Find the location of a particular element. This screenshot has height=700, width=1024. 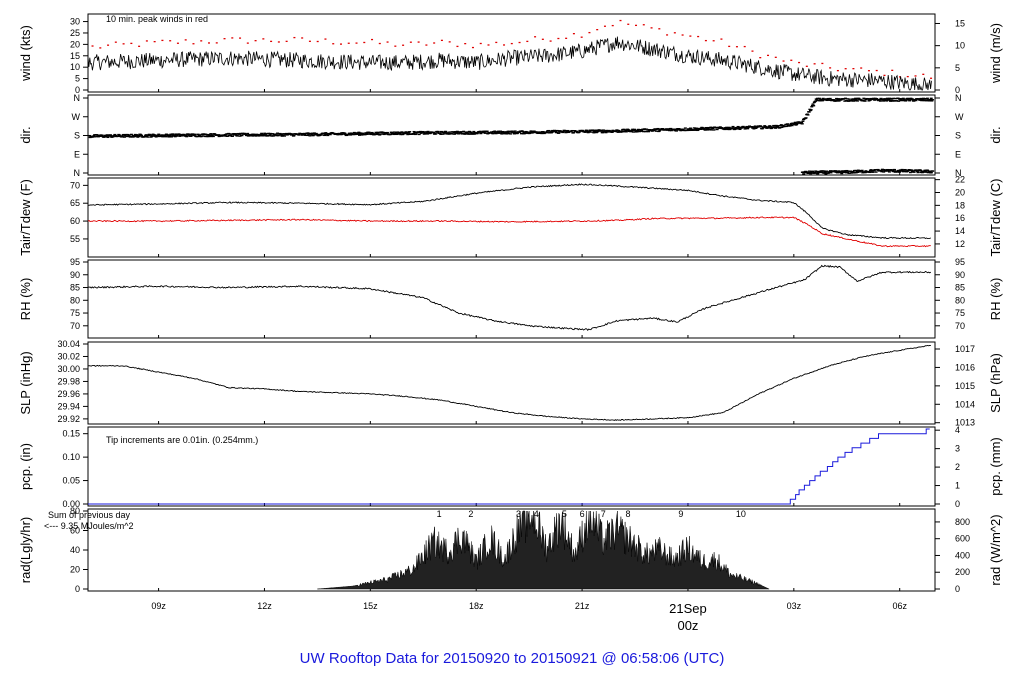

y-axis-label-right: SLP (hPa) is located at coordinates (995, 383).